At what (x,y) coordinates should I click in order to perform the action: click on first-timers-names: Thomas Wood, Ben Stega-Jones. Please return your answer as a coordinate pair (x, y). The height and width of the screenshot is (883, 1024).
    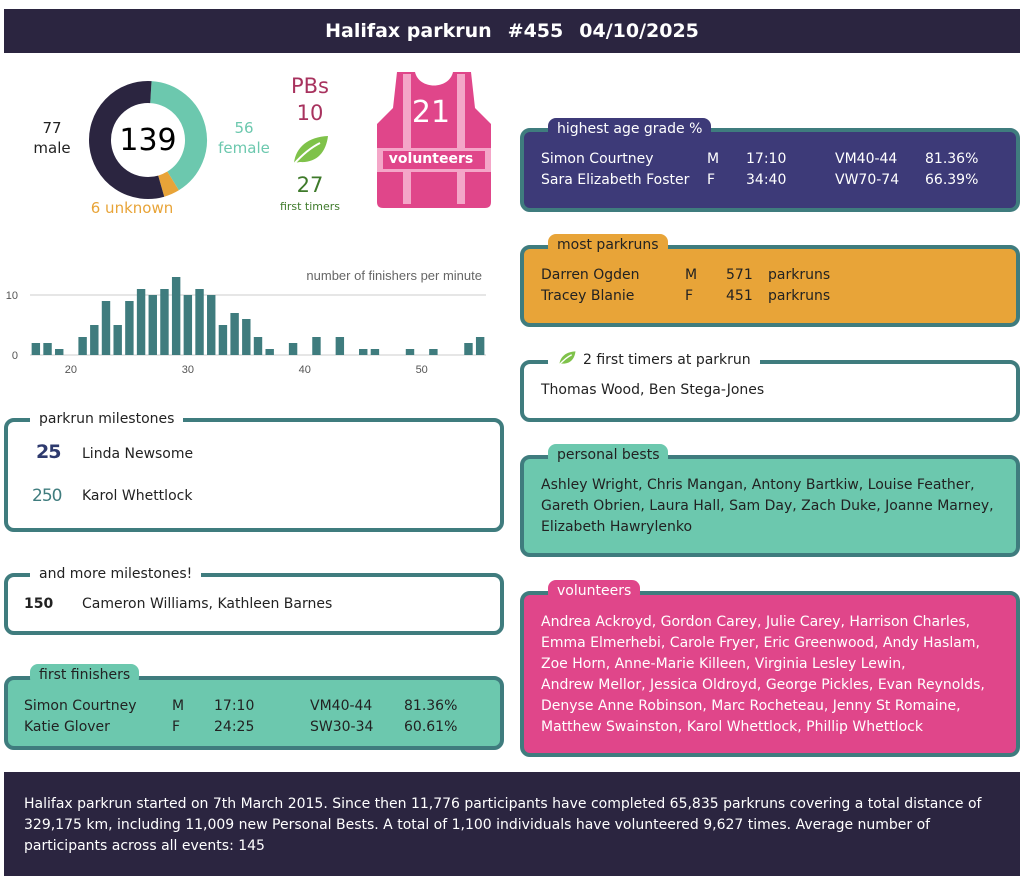
    Looking at the image, I should click on (653, 390).